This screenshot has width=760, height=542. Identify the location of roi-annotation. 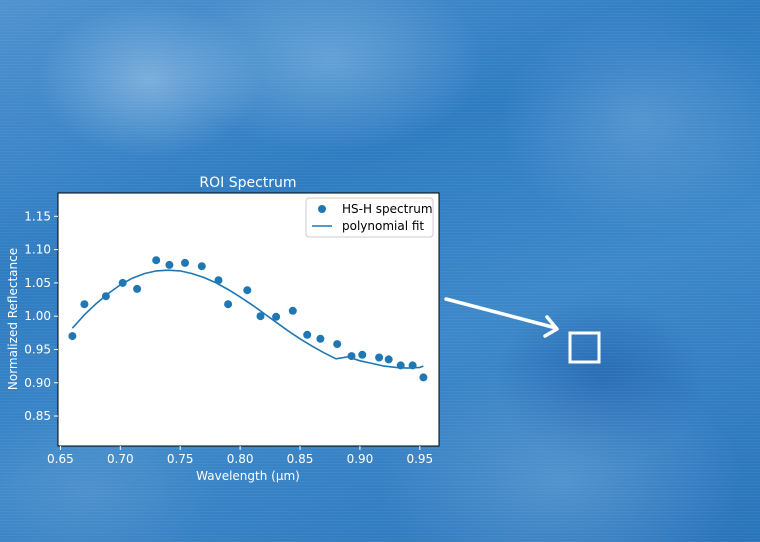
(522, 330).